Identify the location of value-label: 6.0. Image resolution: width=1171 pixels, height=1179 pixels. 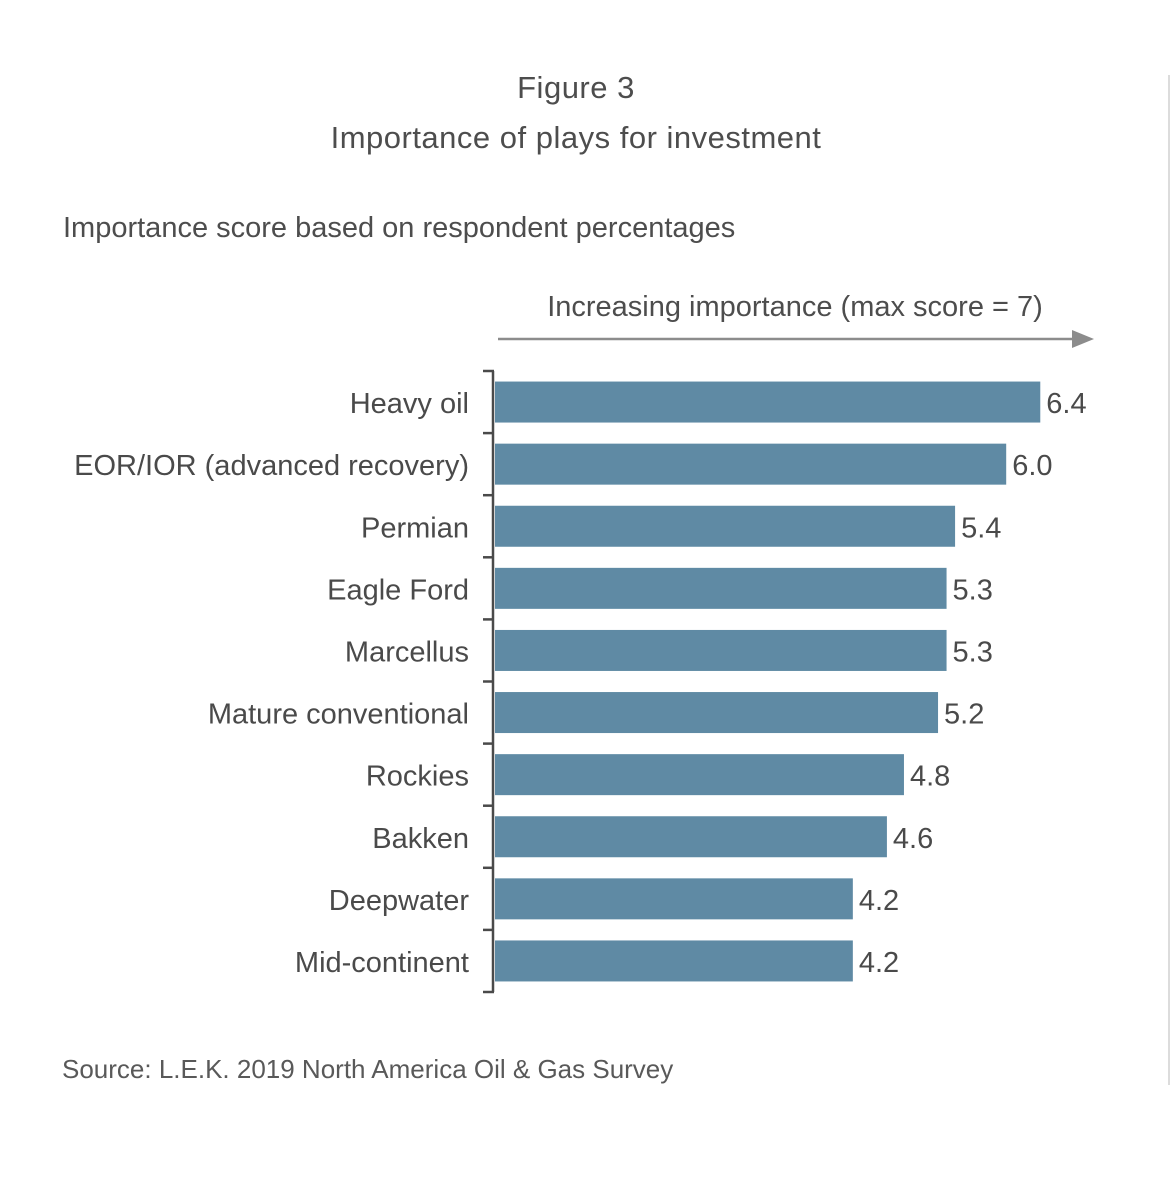
(1032, 466).